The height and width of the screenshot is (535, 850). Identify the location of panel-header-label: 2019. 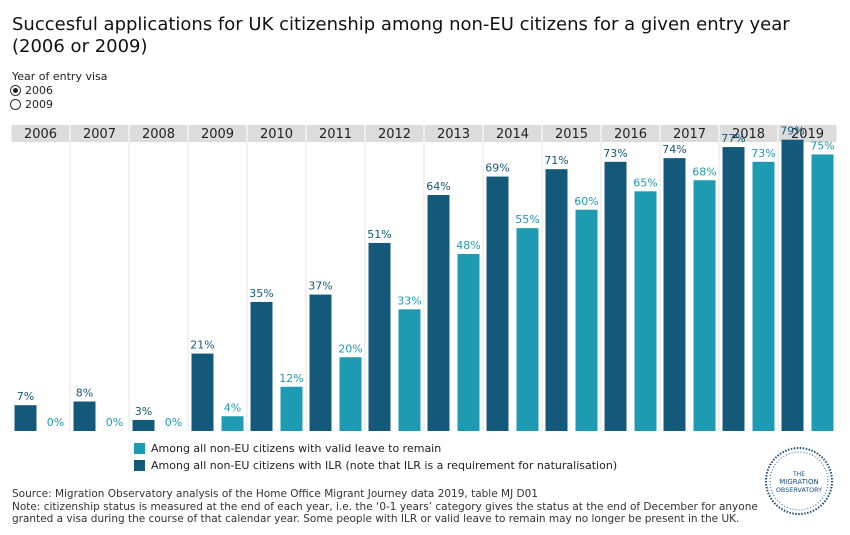
(807, 134).